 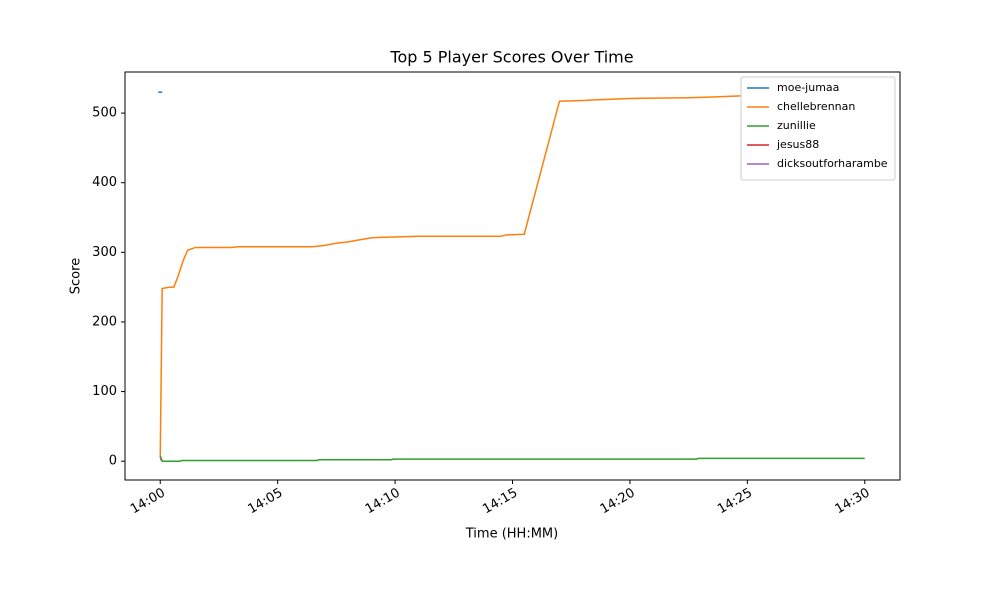 I want to click on x-tick-label: 14:30, so click(x=853, y=502).